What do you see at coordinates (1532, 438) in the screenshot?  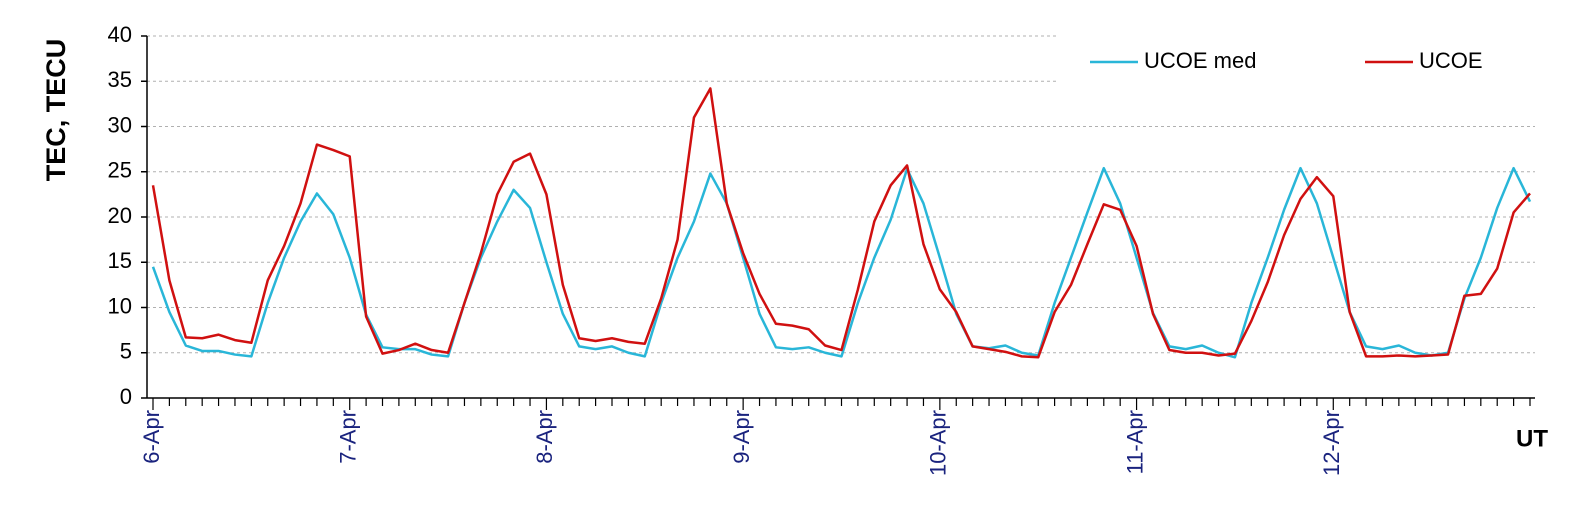 I see `x-axis-label: UT` at bounding box center [1532, 438].